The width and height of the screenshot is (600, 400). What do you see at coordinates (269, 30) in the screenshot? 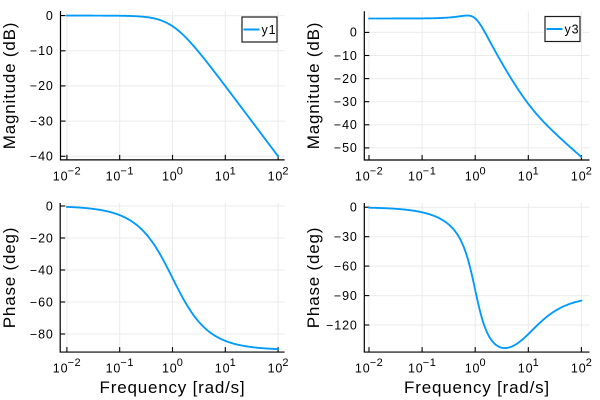
I see `svg-text: y1` at bounding box center [269, 30].